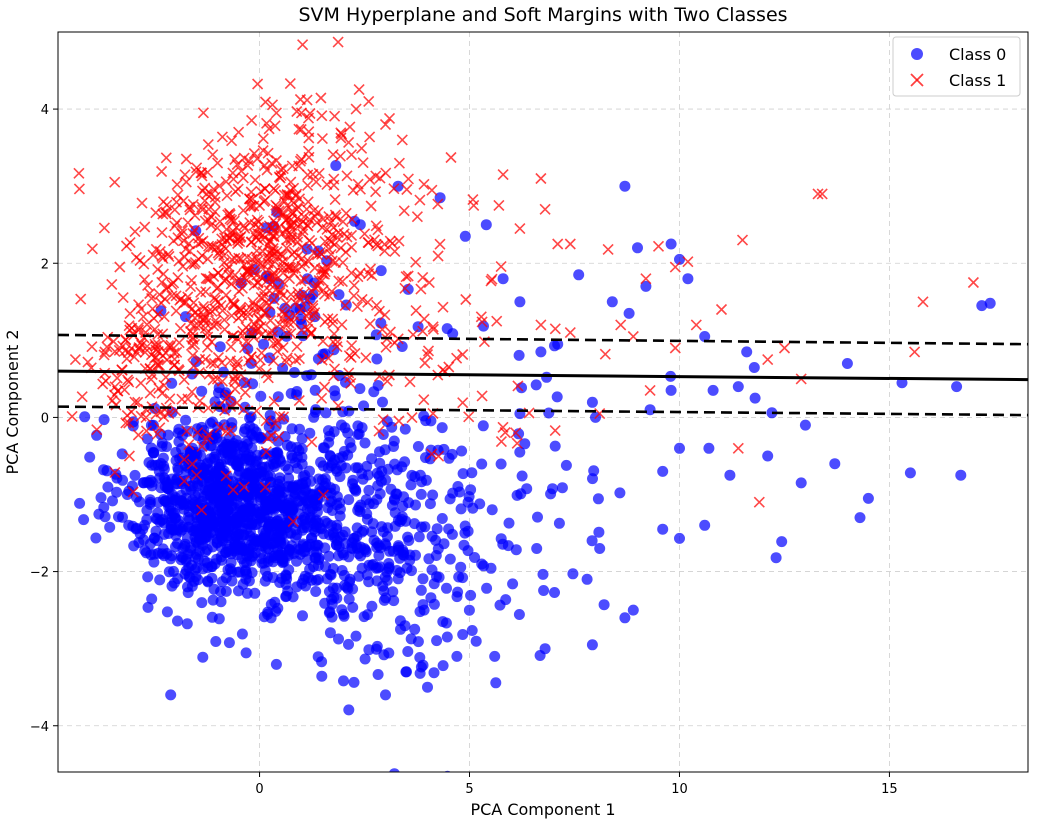 The width and height of the screenshot is (1048, 833). I want to click on y-axis-label: PCA Component 2, so click(12, 401).